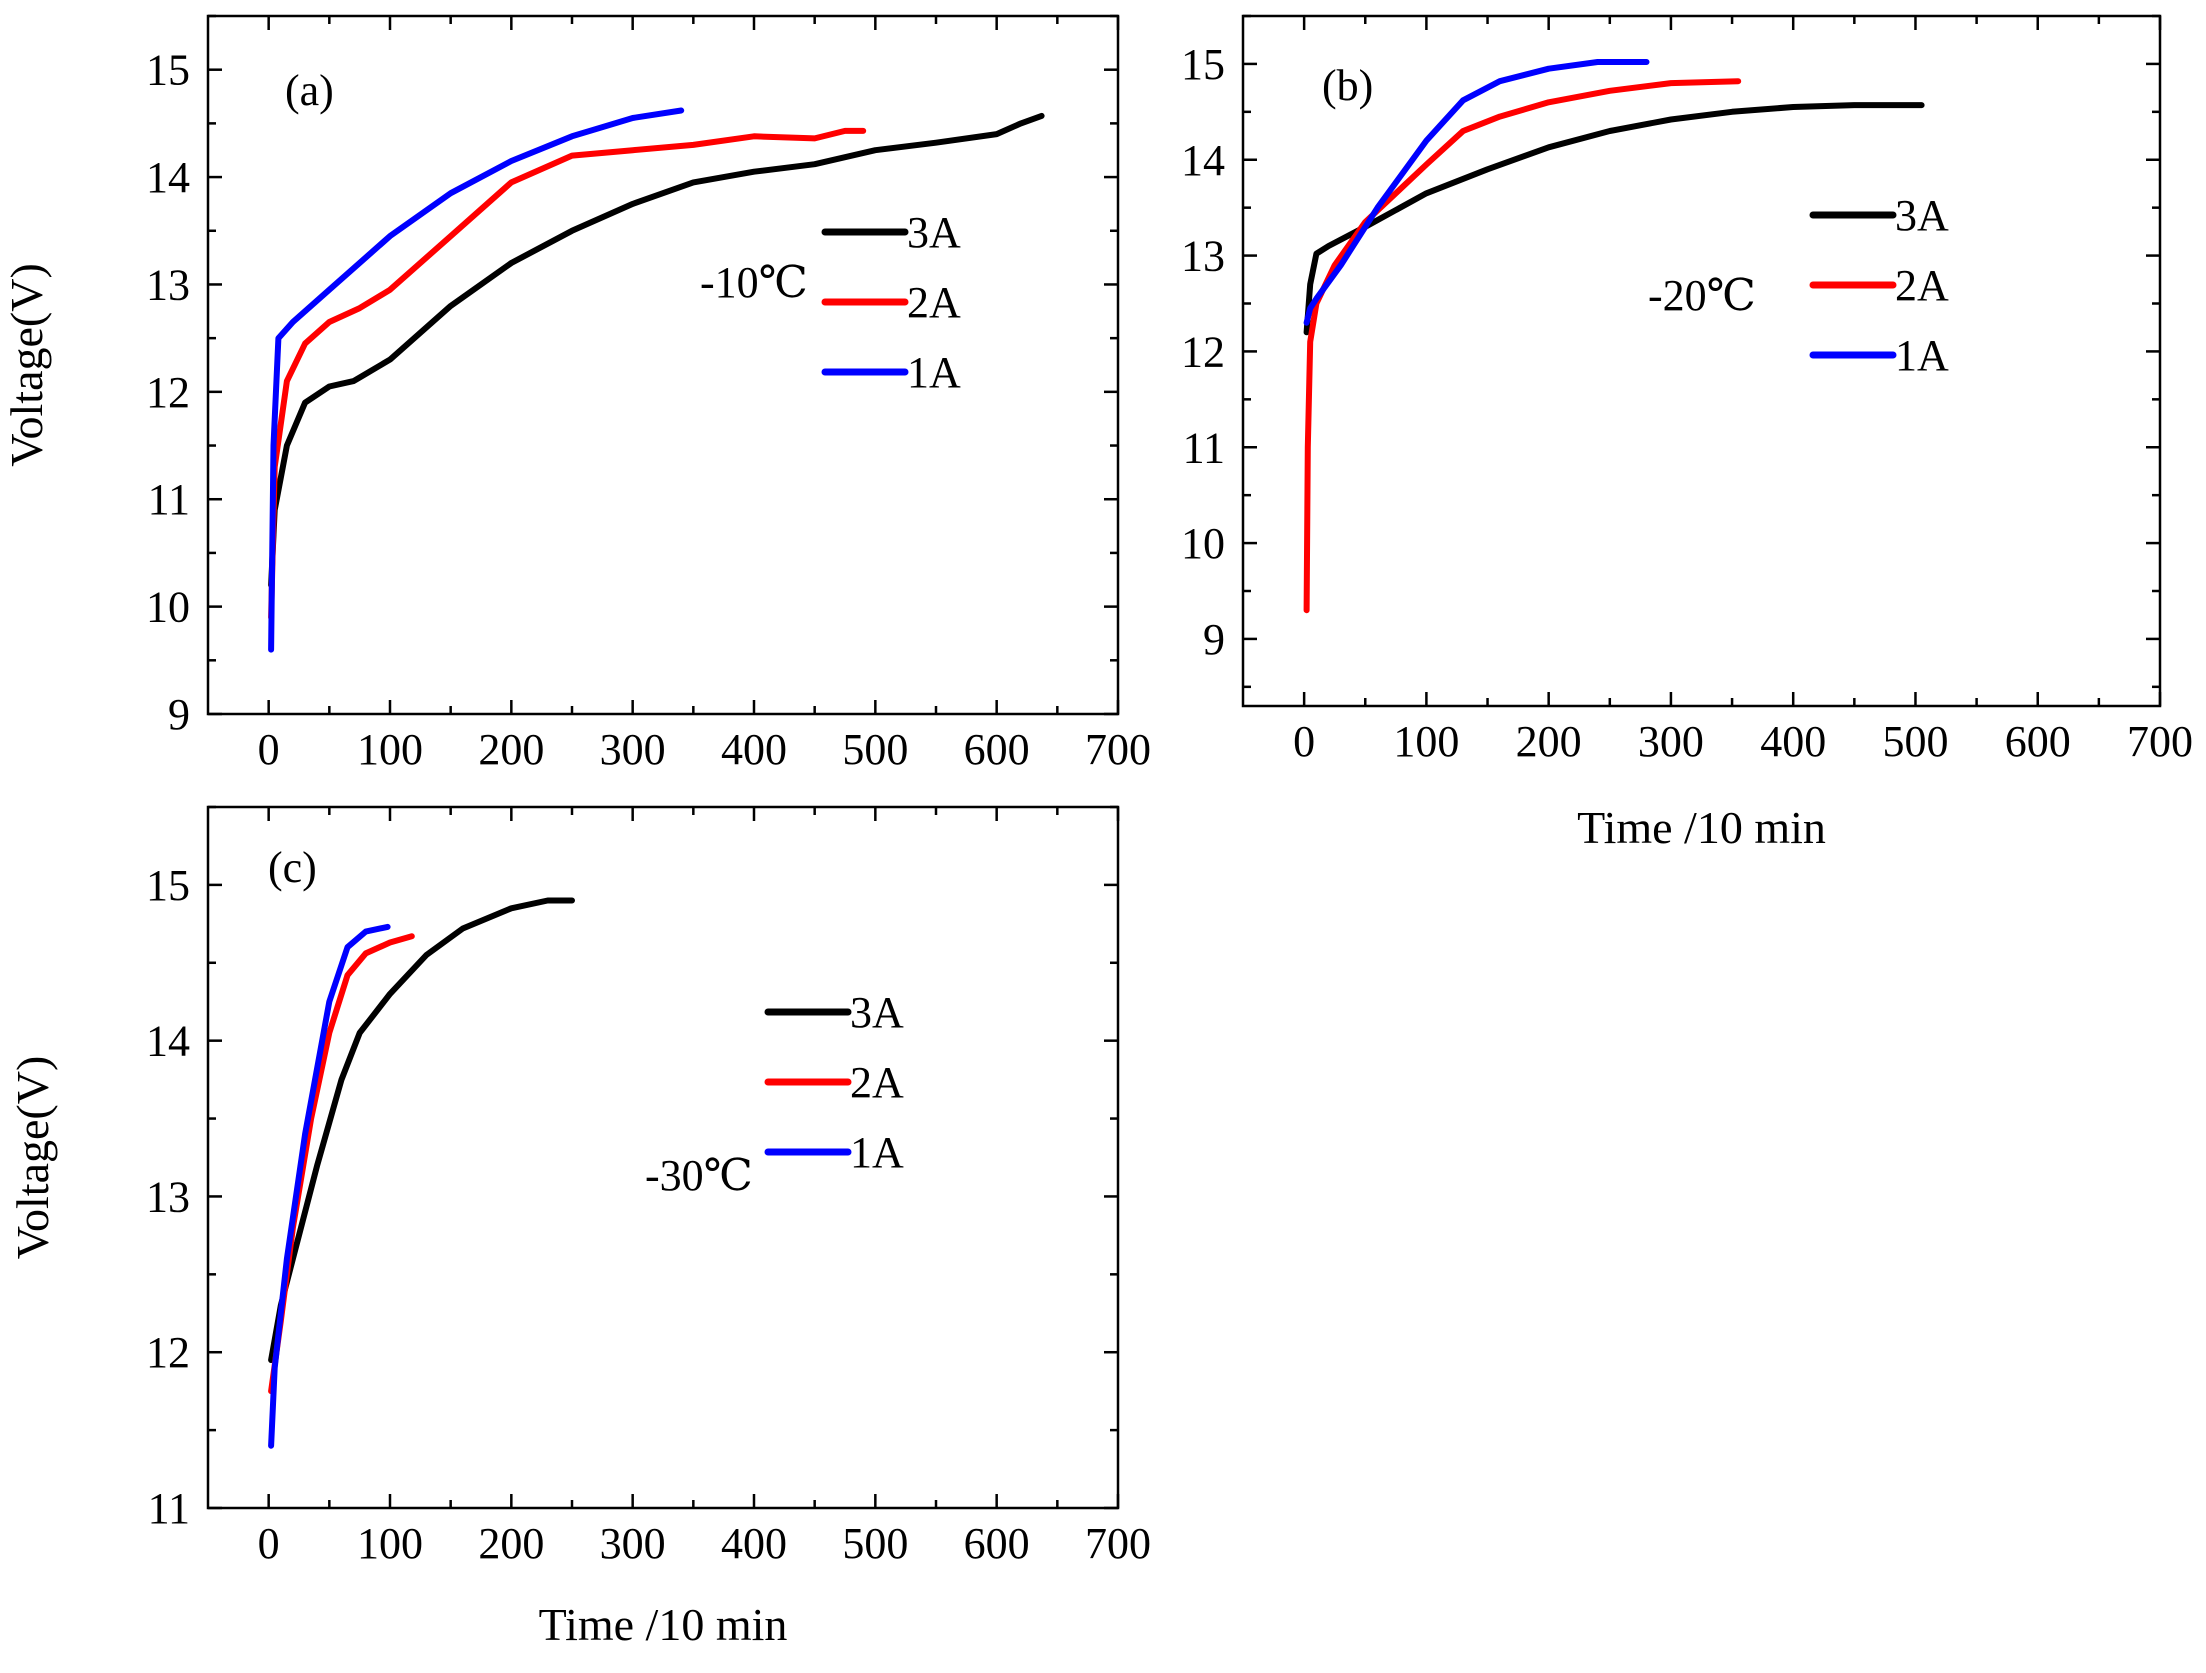 Image resolution: width=2206 pixels, height=1673 pixels. Describe the element at coordinates (309, 90) in the screenshot. I see `panel-label: (a)` at that location.